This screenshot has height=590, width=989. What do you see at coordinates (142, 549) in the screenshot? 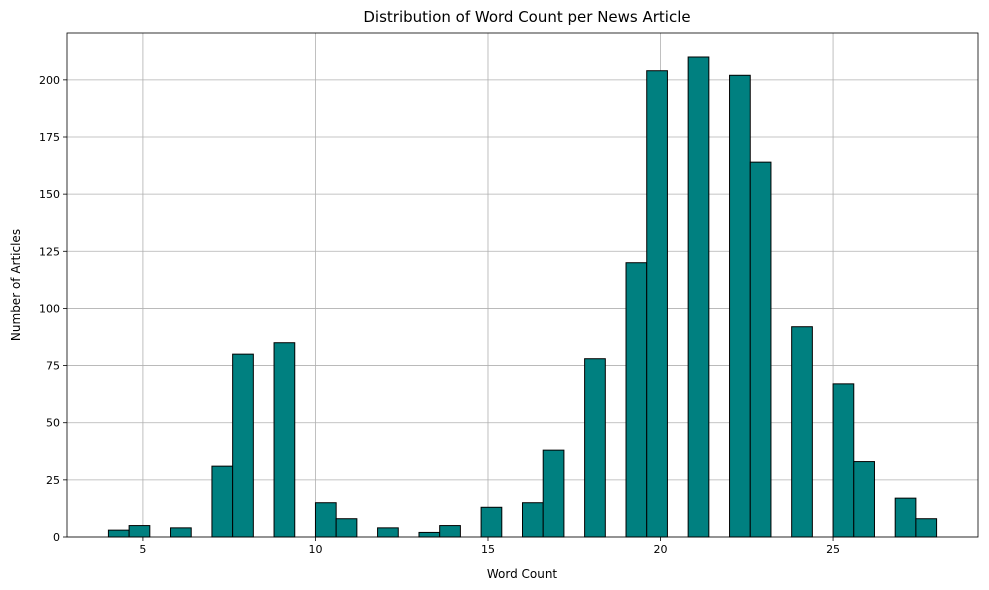
I see `x-tick-label-0: 5` at bounding box center [142, 549].